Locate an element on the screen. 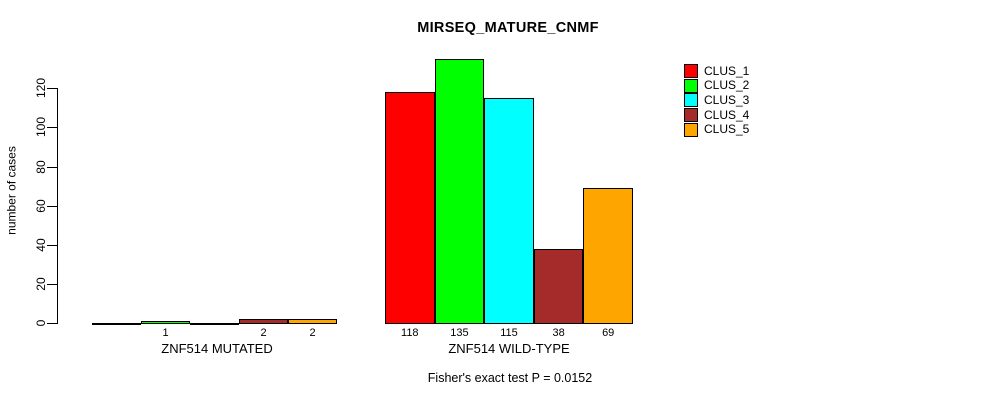 This screenshot has height=400, width=990. y-axis-tick-label: 0 is located at coordinates (41, 323).